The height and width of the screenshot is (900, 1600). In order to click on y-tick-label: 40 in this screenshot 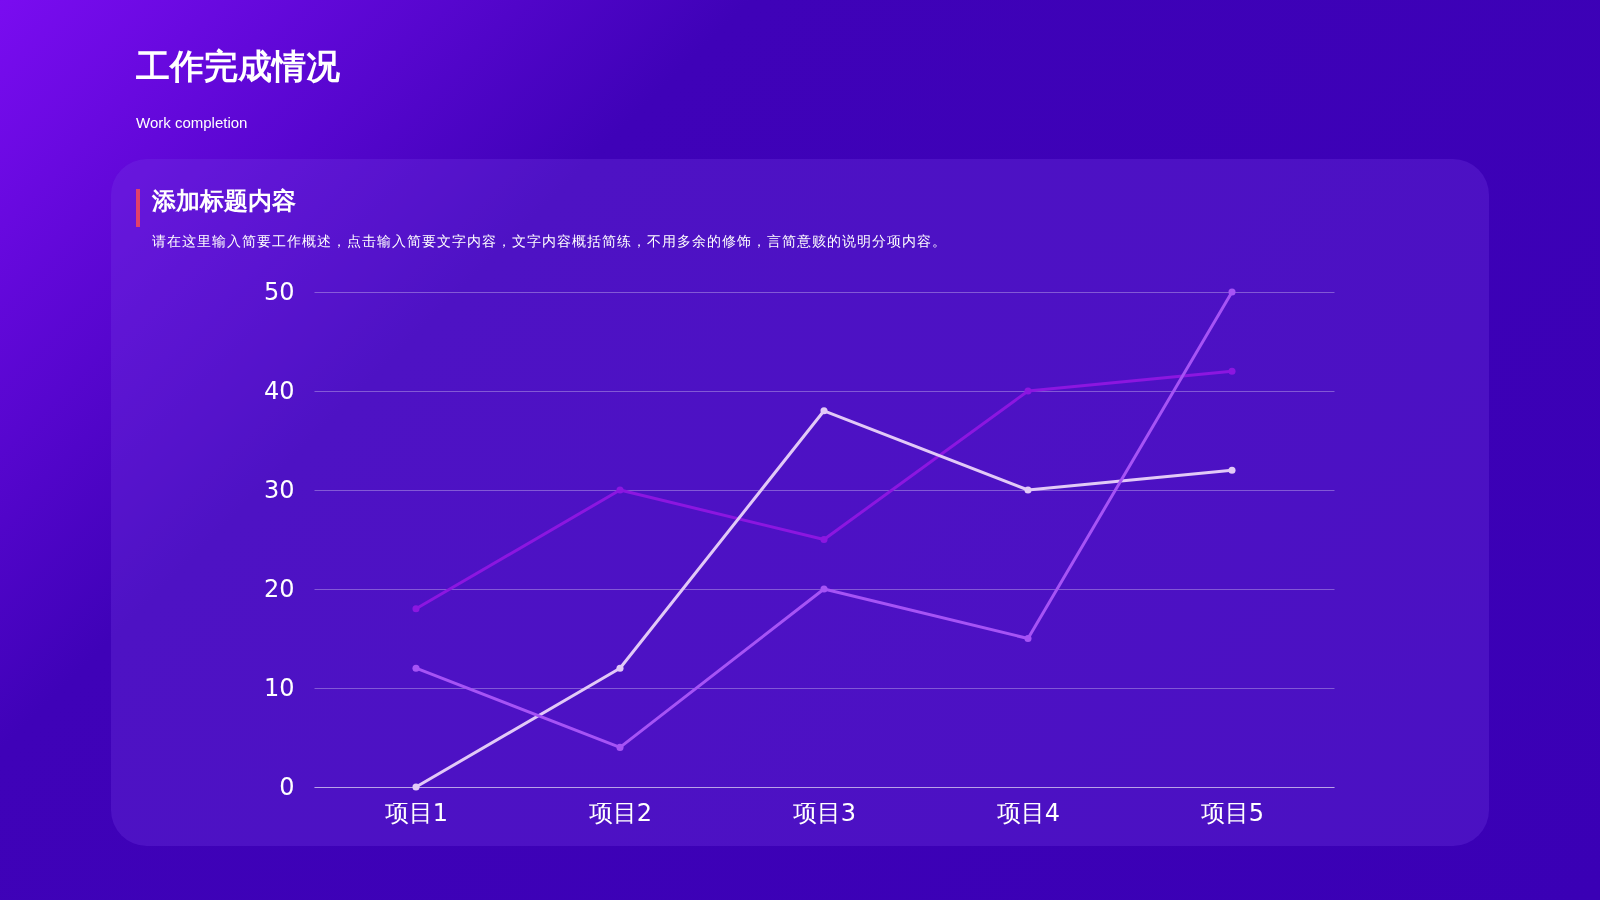, I will do `click(279, 390)`.